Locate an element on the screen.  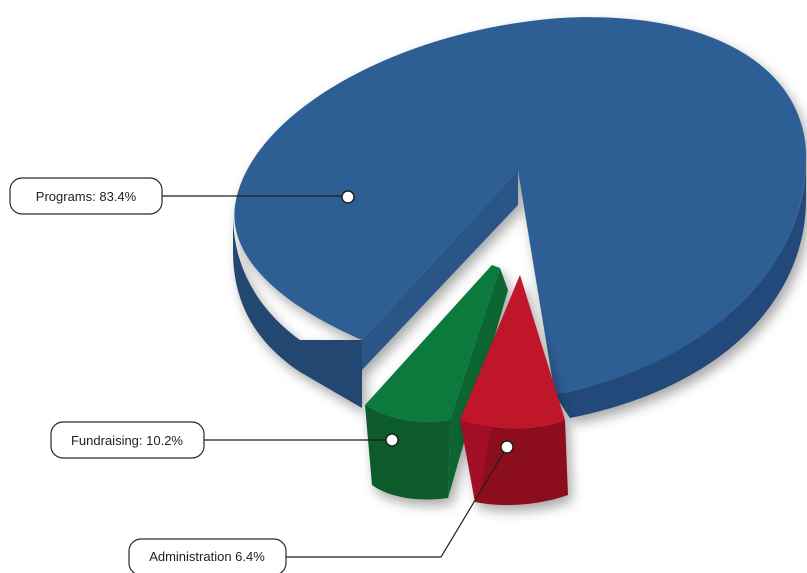
slice-administration-top is located at coordinates (512, 352).